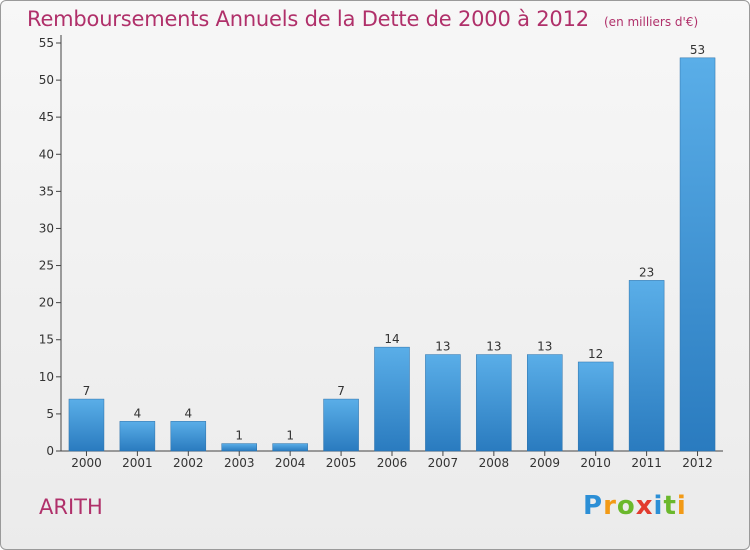 Image resolution: width=750 pixels, height=550 pixels. I want to click on chart-subtitle: (en milliers d'€), so click(651, 22).